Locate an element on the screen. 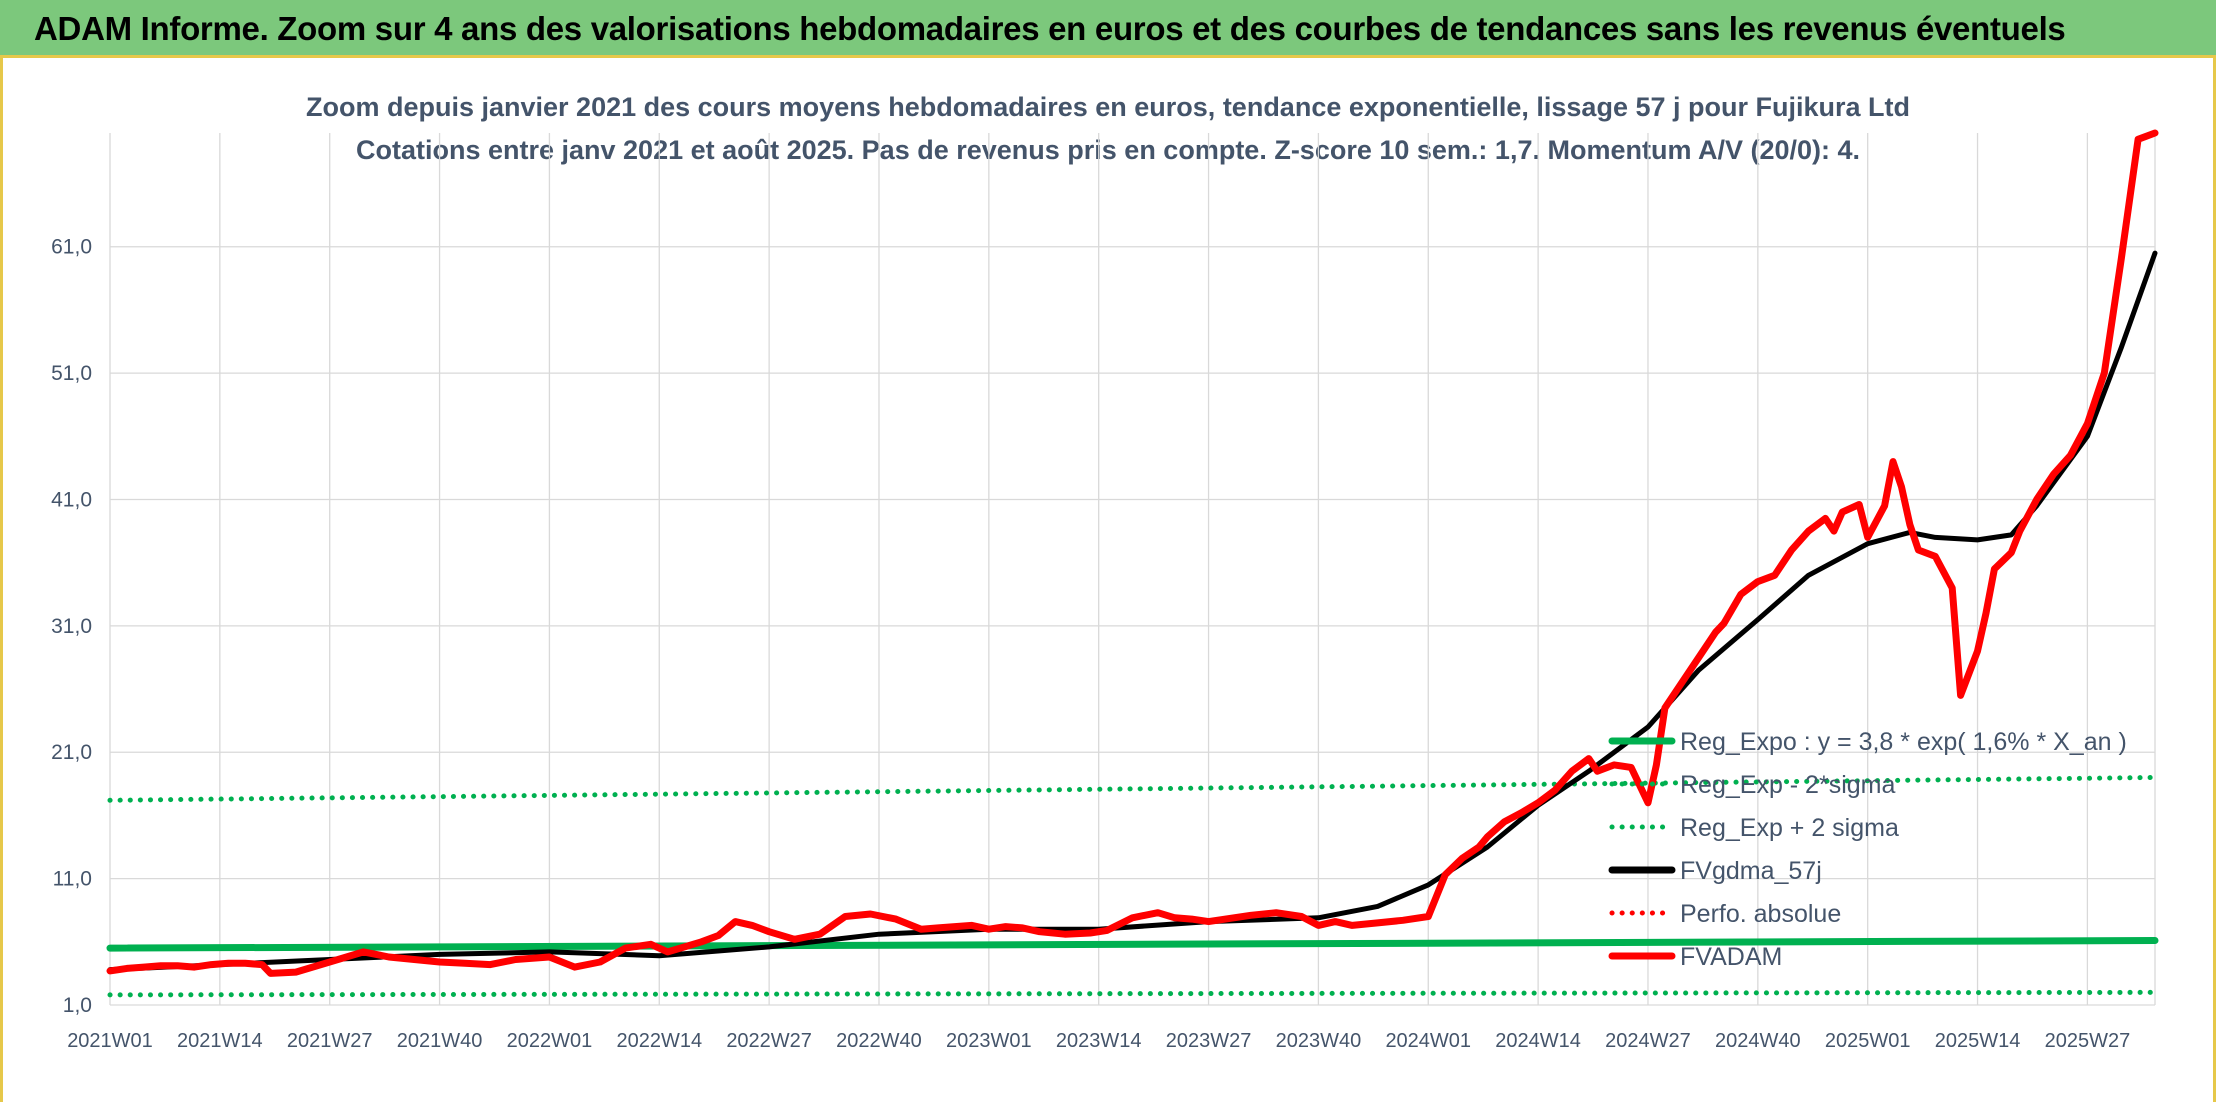 This screenshot has height=1102, width=2216. x-tick-label: 2021W40 is located at coordinates (440, 1041).